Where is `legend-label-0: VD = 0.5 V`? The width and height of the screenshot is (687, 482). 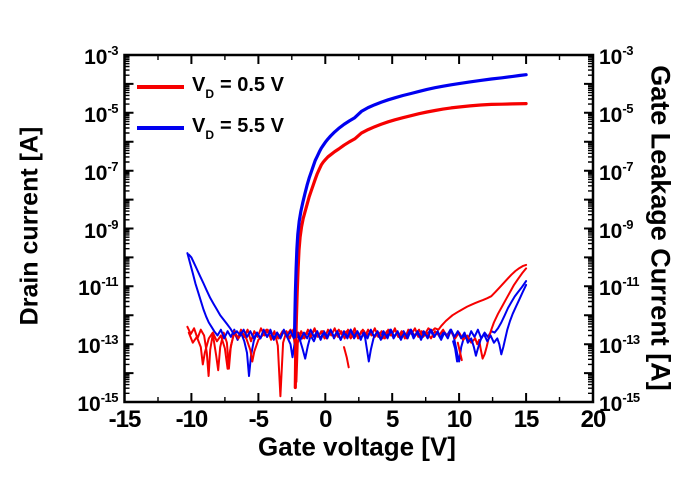 legend-label-0: VD = 0.5 V is located at coordinates (238, 87).